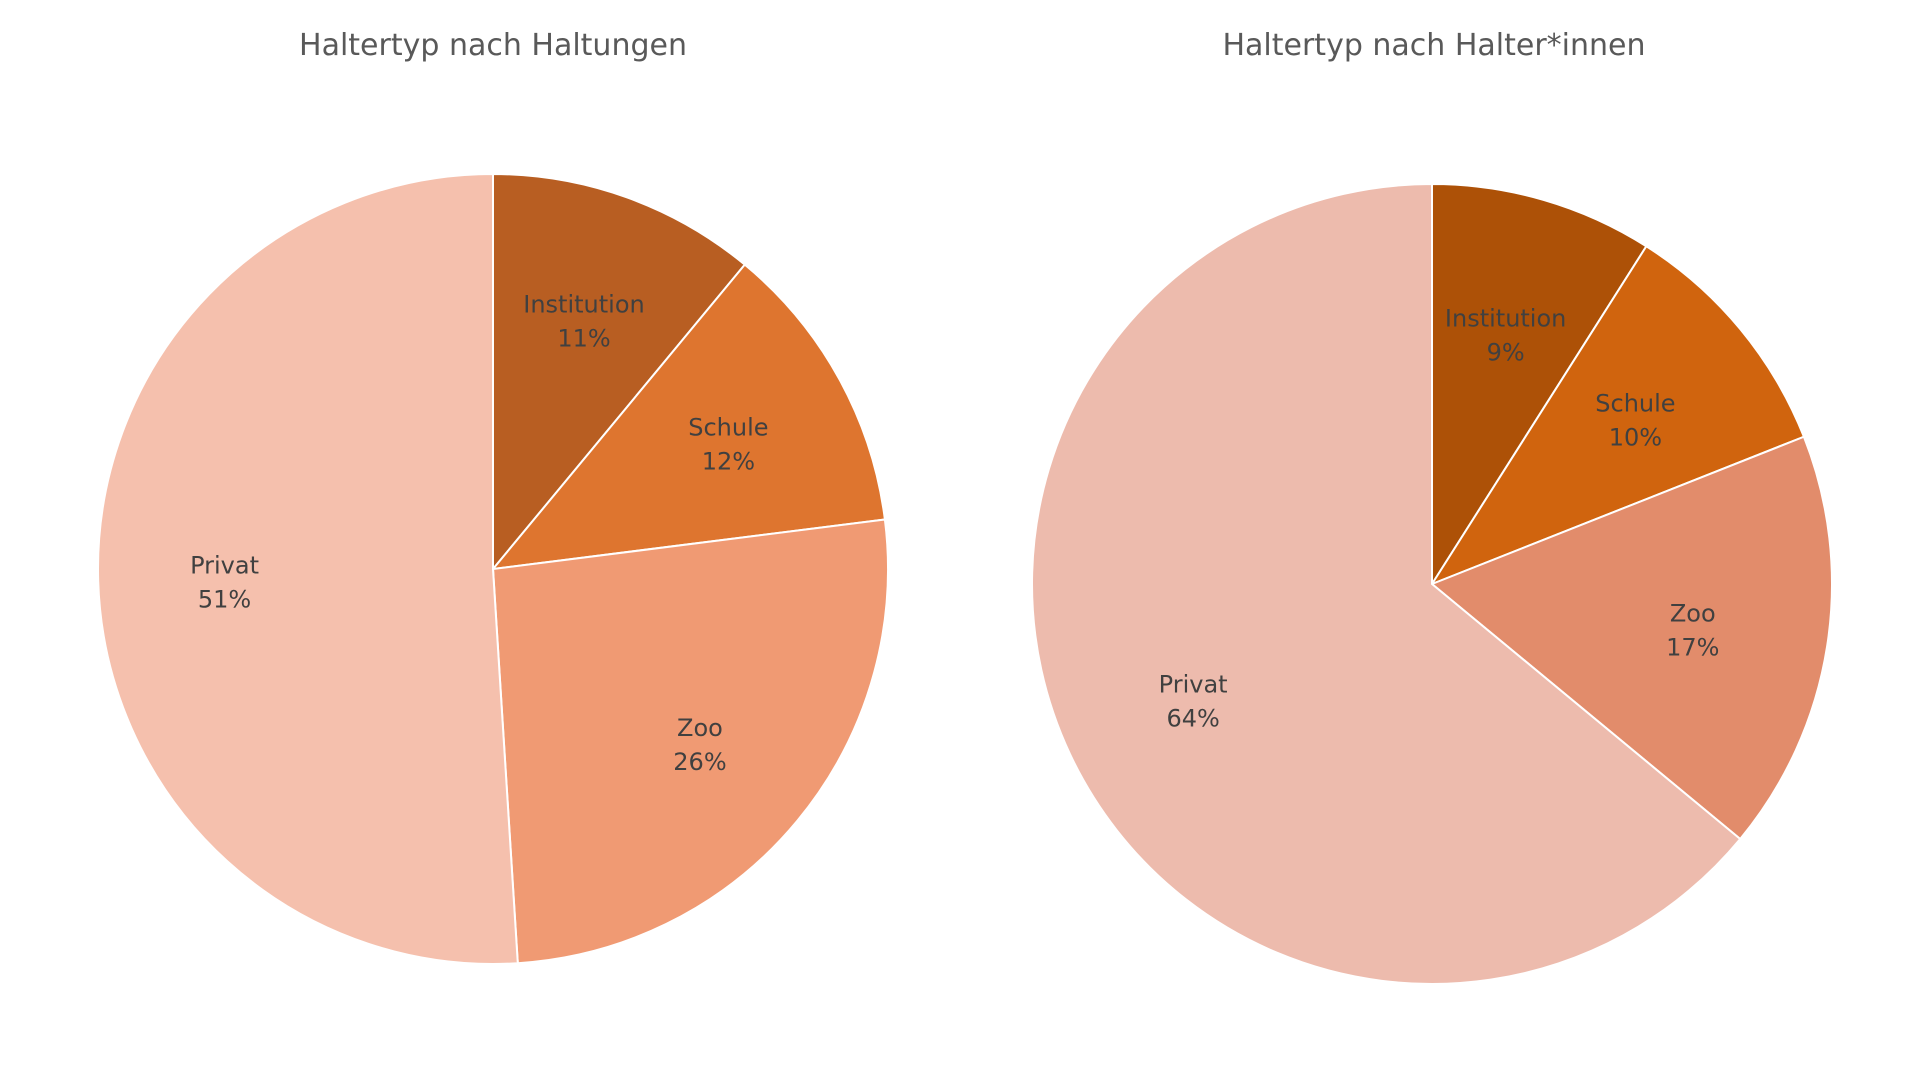 The height and width of the screenshot is (1080, 1920). Describe the element at coordinates (1192, 718) in the screenshot. I see `slice-value-halterinnen-privat: 64%` at that location.